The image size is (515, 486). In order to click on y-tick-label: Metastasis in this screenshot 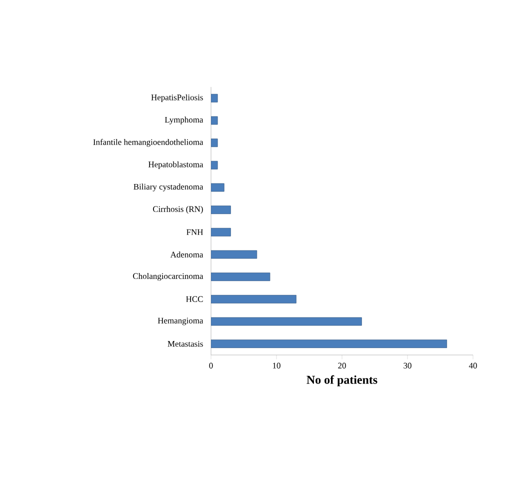, I will do `click(185, 343)`.